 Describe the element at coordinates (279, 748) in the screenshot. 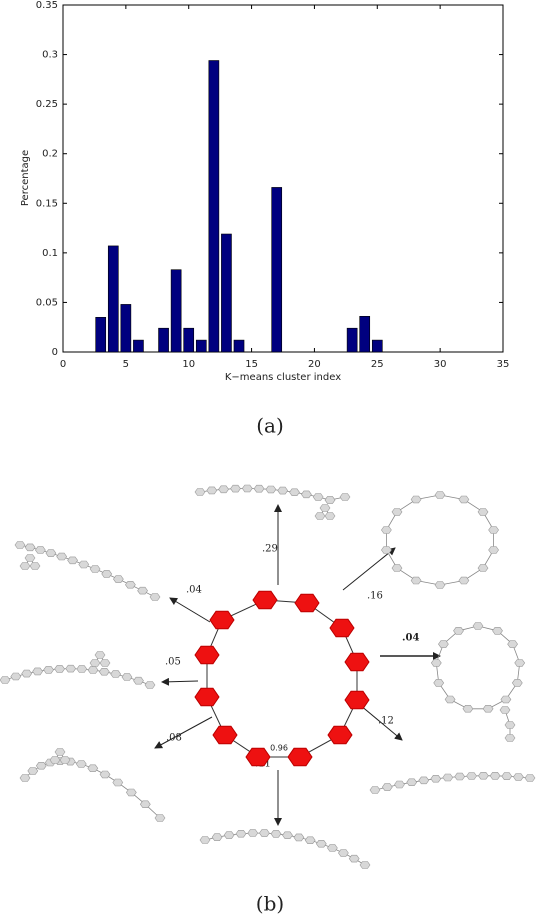

I see `ring-label: 0.96` at that location.